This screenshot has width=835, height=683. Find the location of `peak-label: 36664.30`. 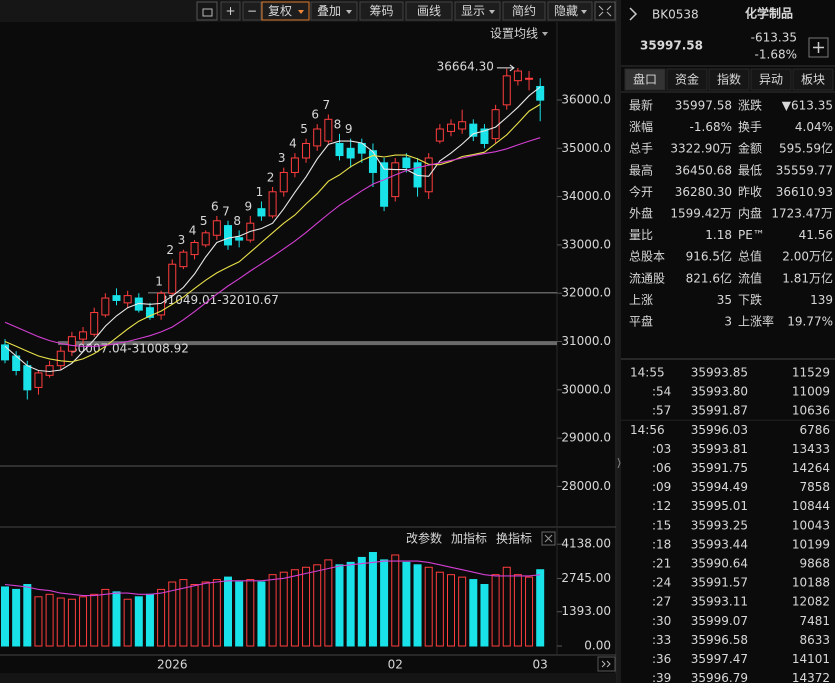

peak-label: 36664.30 is located at coordinates (465, 66).